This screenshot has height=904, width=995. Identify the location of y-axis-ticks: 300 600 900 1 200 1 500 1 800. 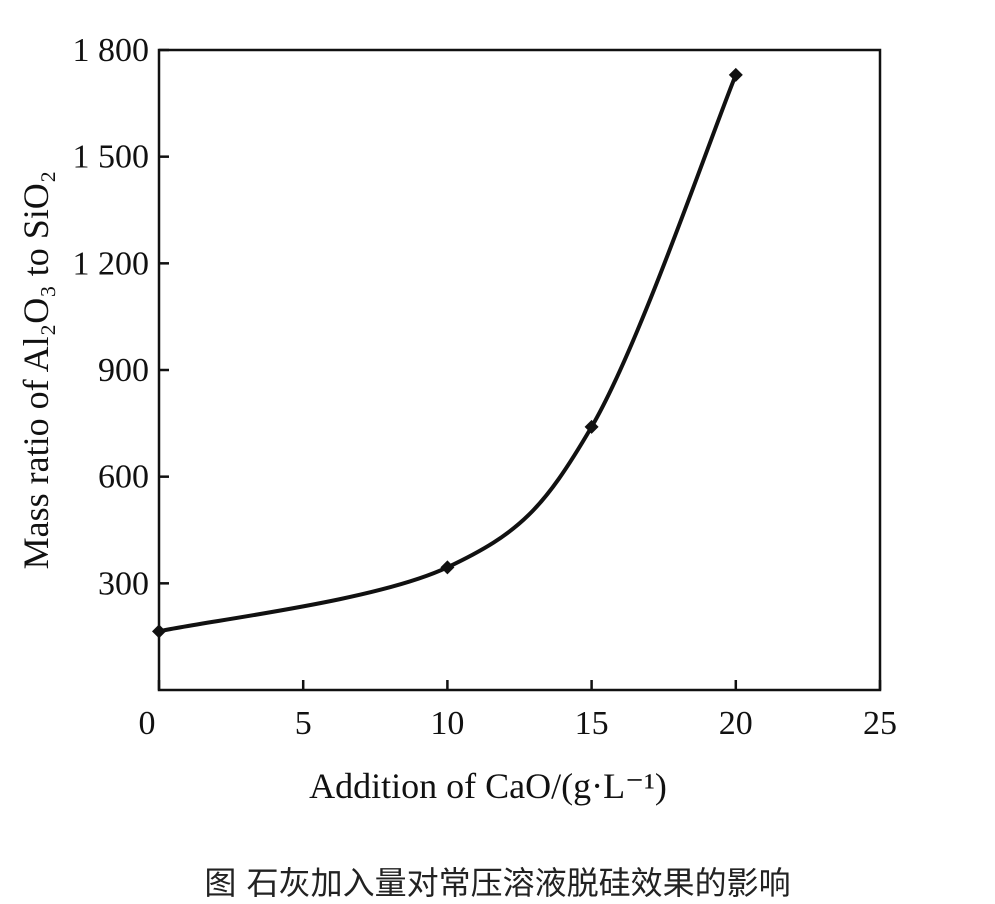
(121, 317).